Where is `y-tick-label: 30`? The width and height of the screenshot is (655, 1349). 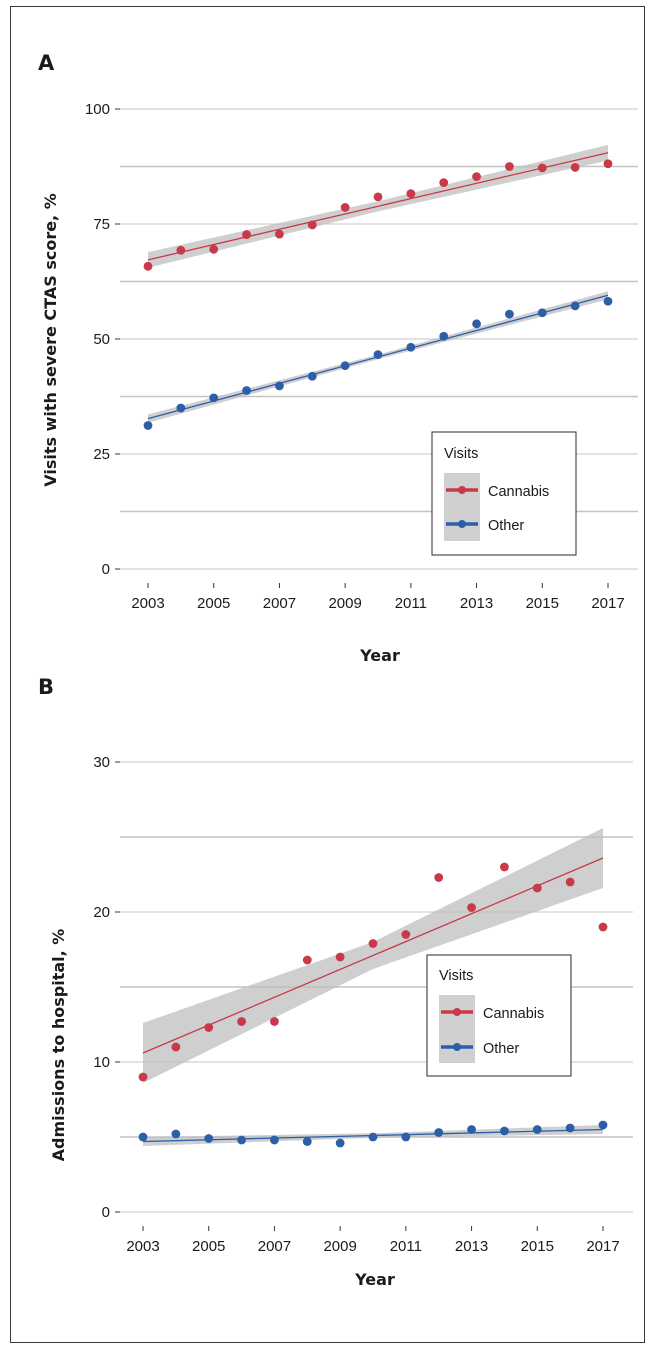
y-tick-label: 30 is located at coordinates (101, 762).